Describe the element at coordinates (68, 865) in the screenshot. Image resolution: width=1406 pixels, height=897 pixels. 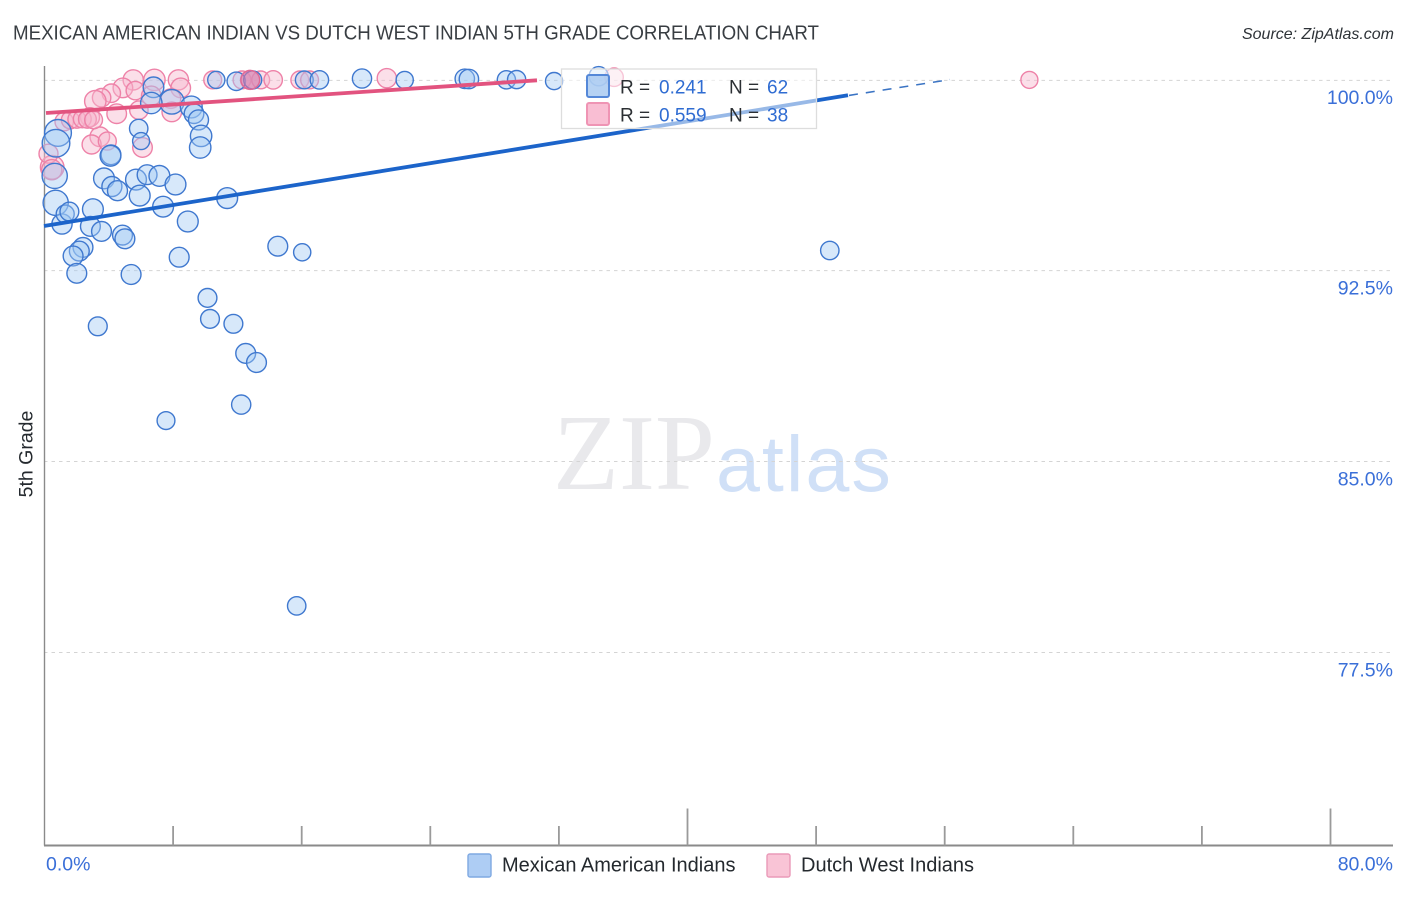
I see `svg-text: 0.0%` at that location.